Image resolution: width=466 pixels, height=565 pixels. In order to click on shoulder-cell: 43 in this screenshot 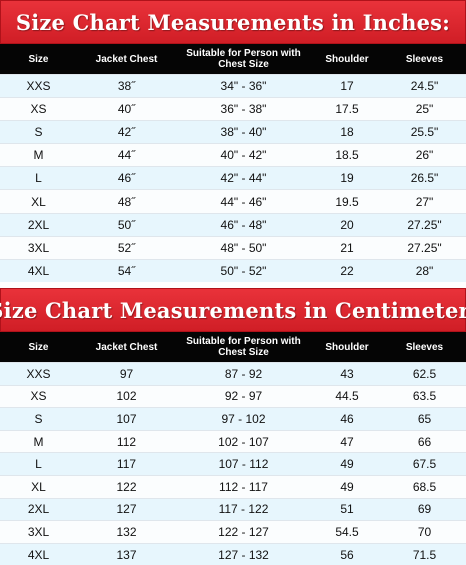, I will do `click(347, 373)`.